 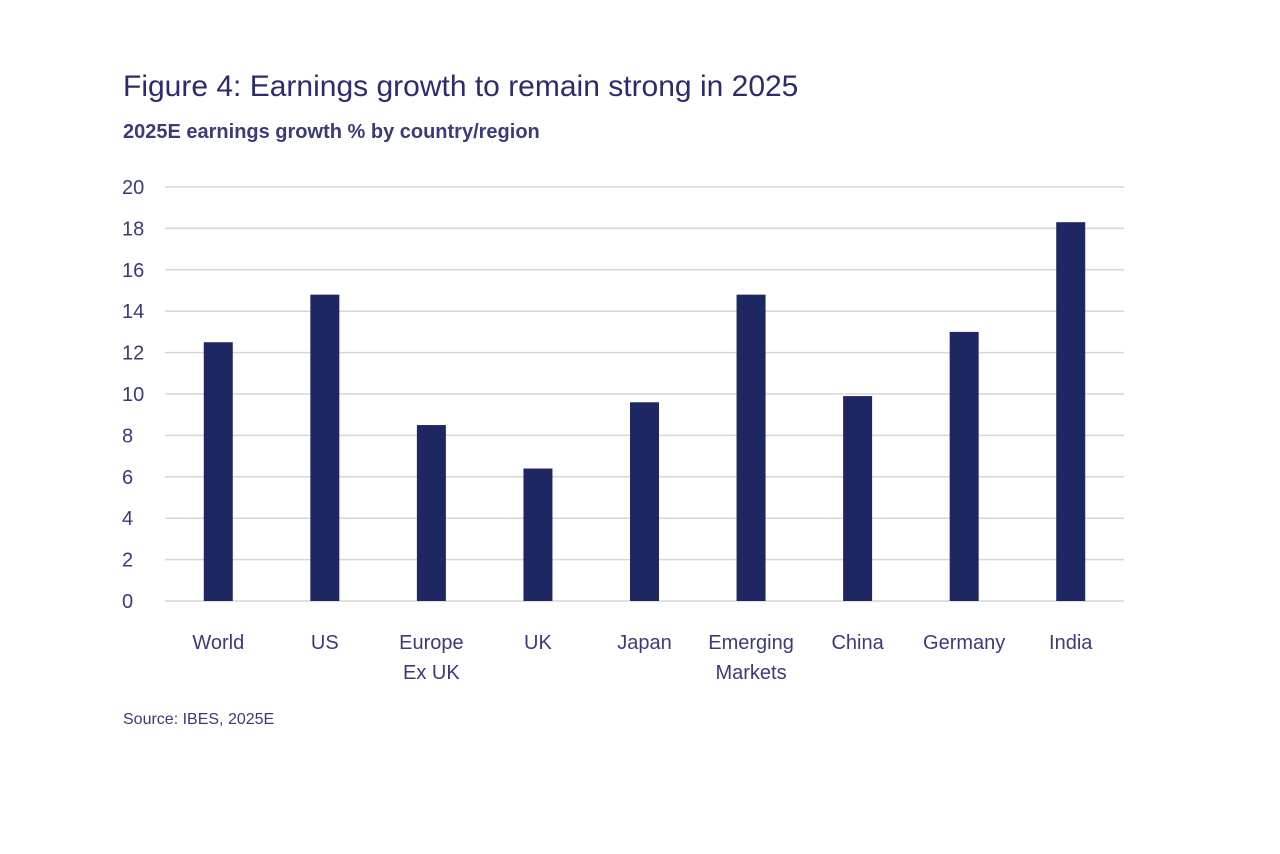 What do you see at coordinates (133, 188) in the screenshot?
I see `y-tick-label: 20` at bounding box center [133, 188].